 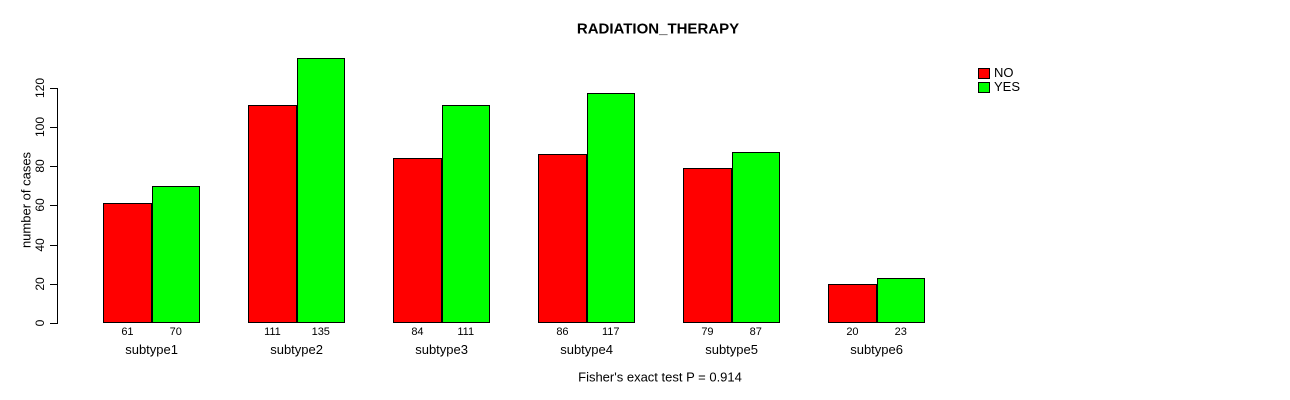 I want to click on bar-subtype1-yes, so click(x=175, y=254).